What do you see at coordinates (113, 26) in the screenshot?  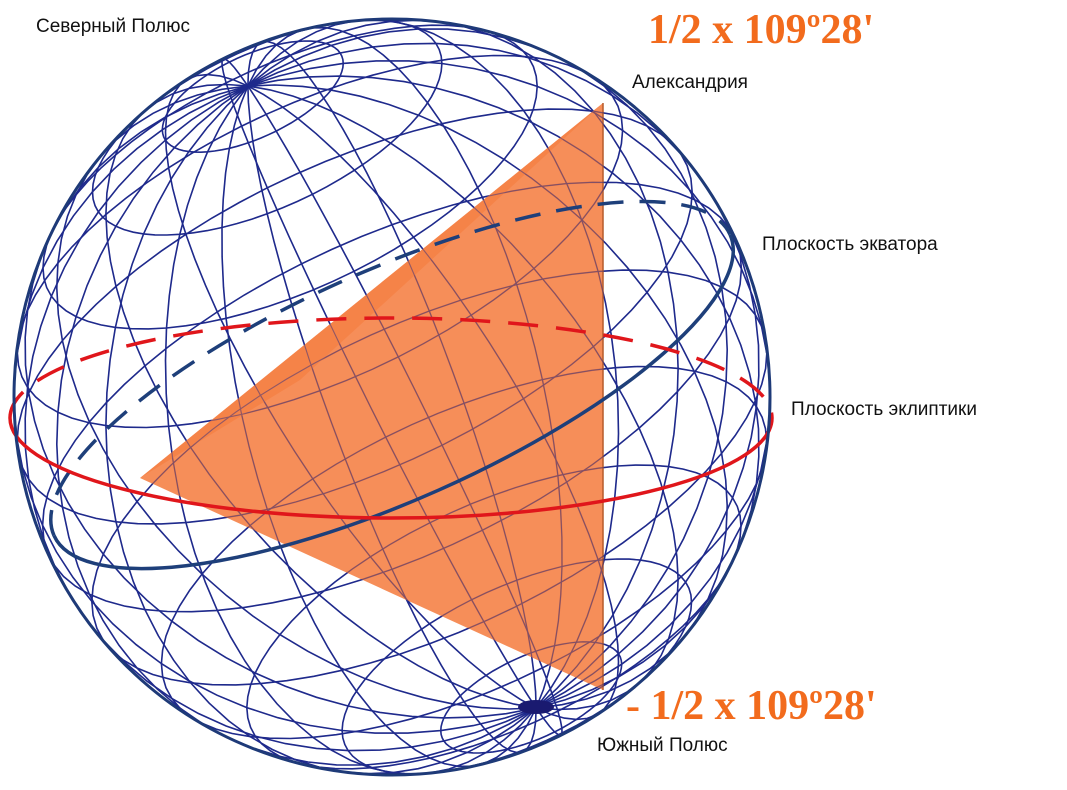 I see `north-pole-label: Северный Полюс` at bounding box center [113, 26].